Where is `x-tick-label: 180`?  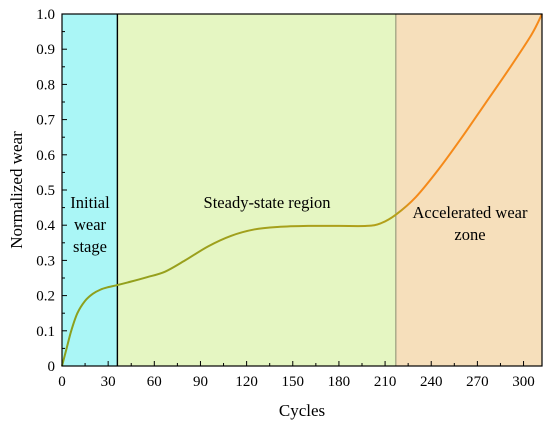 x-tick-label: 180 is located at coordinates (339, 382).